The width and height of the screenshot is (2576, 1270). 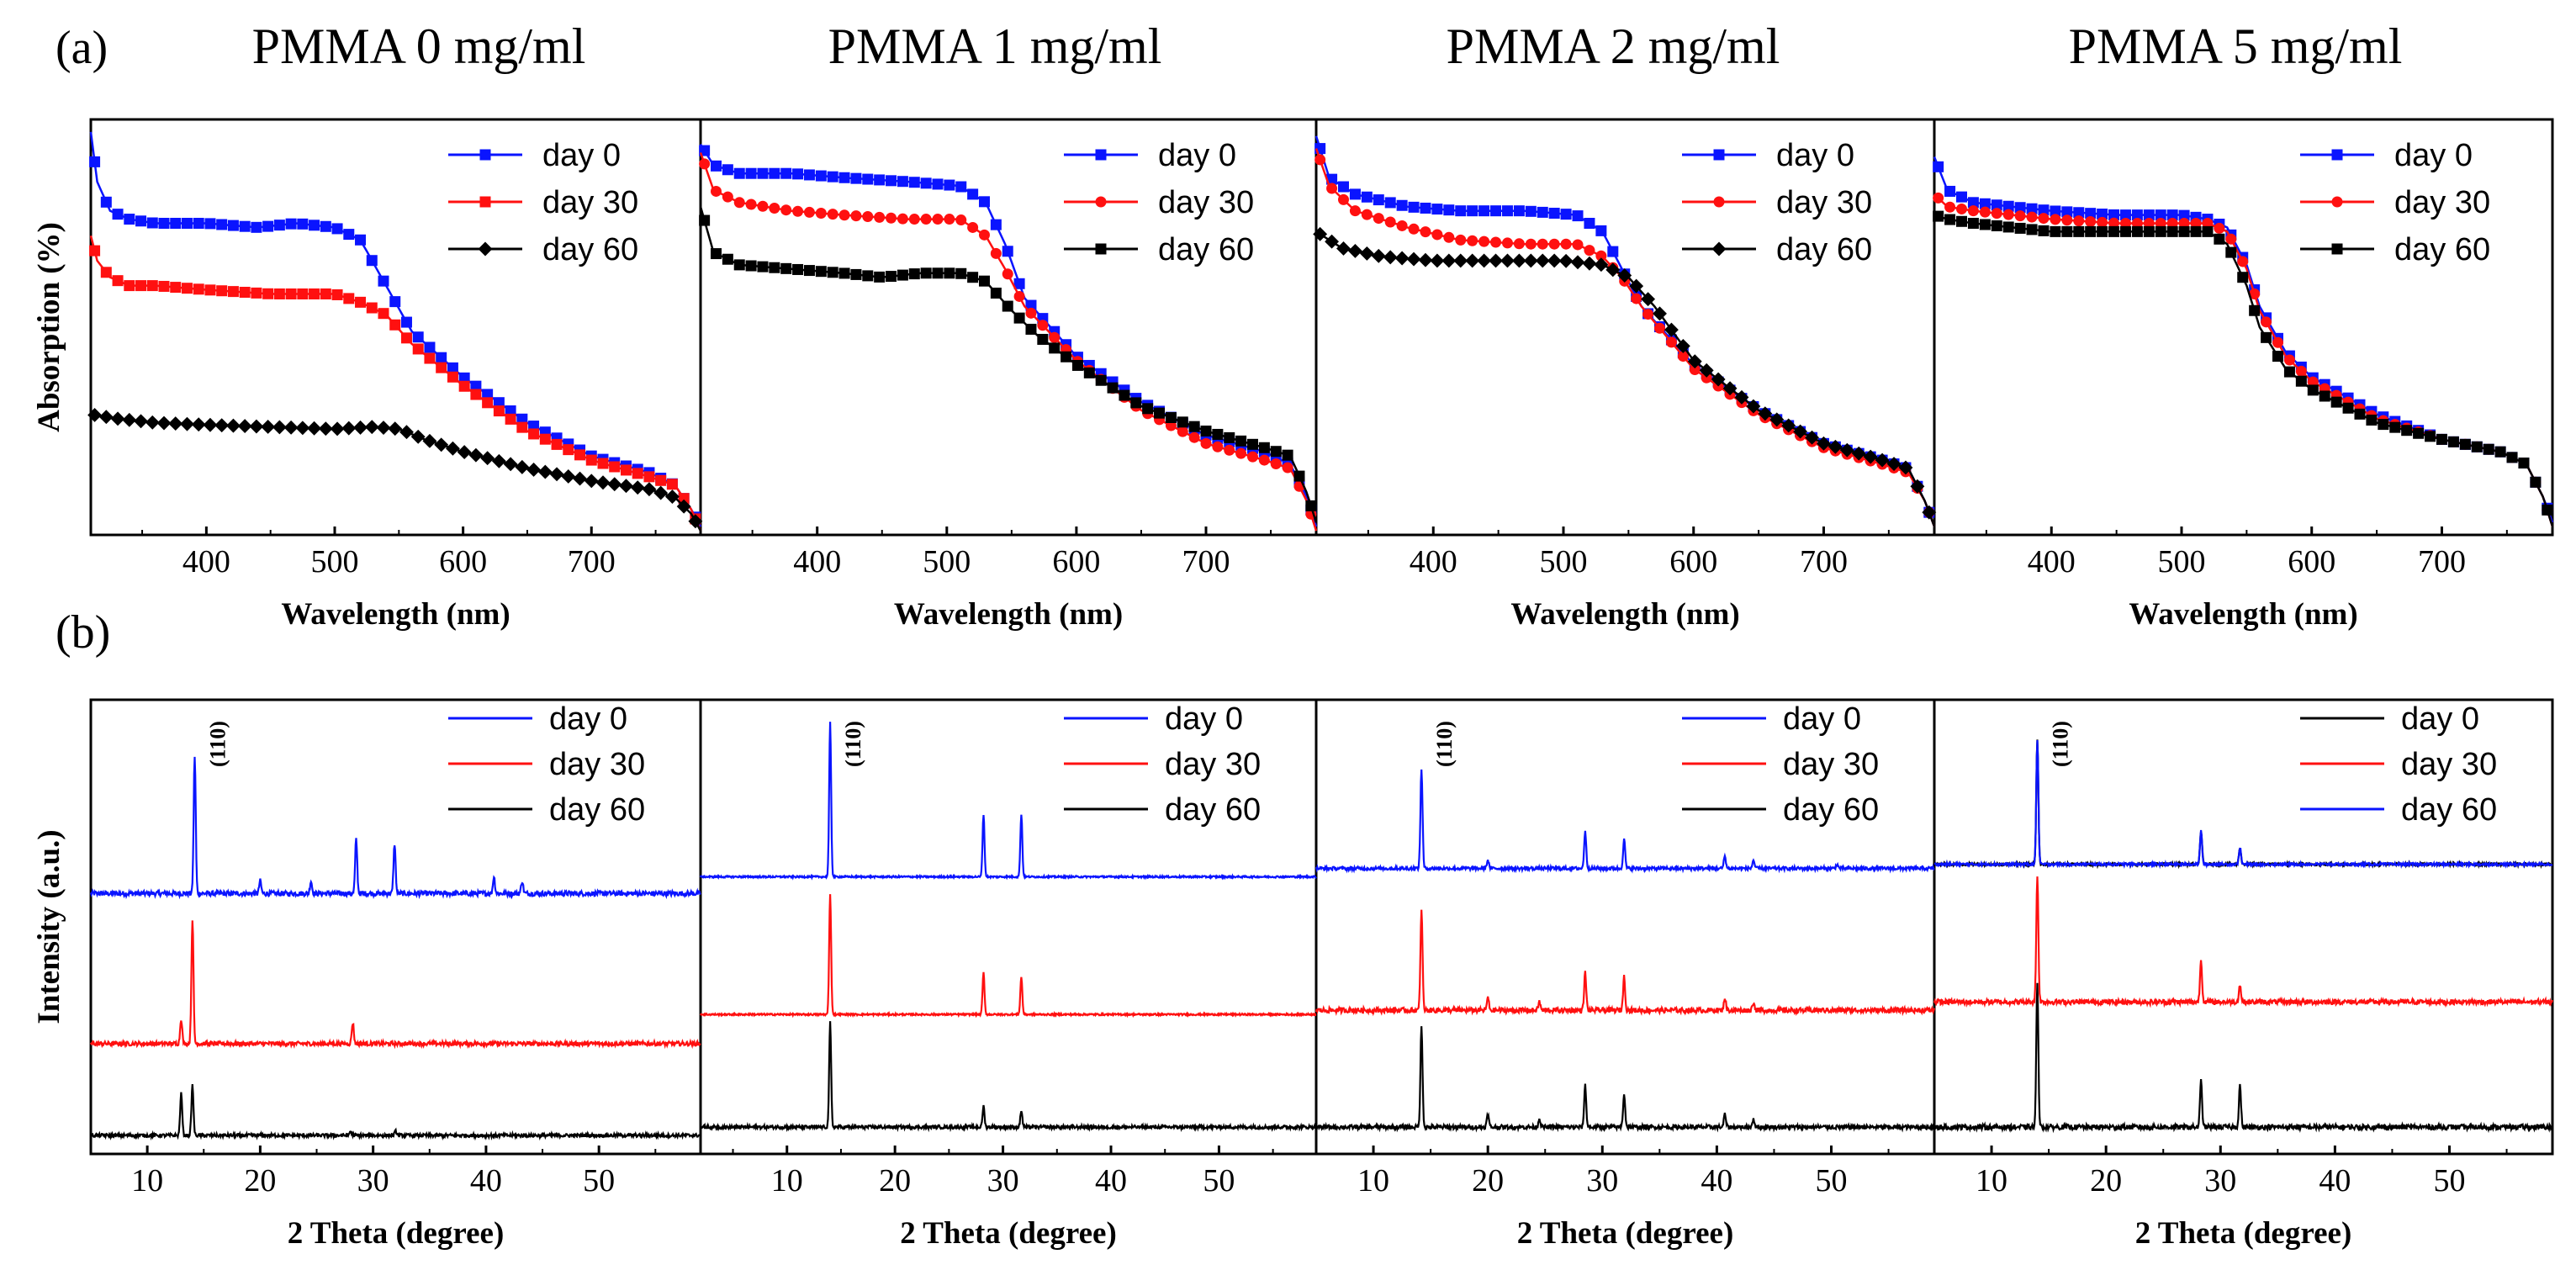 I want to click on legend-label: day 30, so click(x=1824, y=202).